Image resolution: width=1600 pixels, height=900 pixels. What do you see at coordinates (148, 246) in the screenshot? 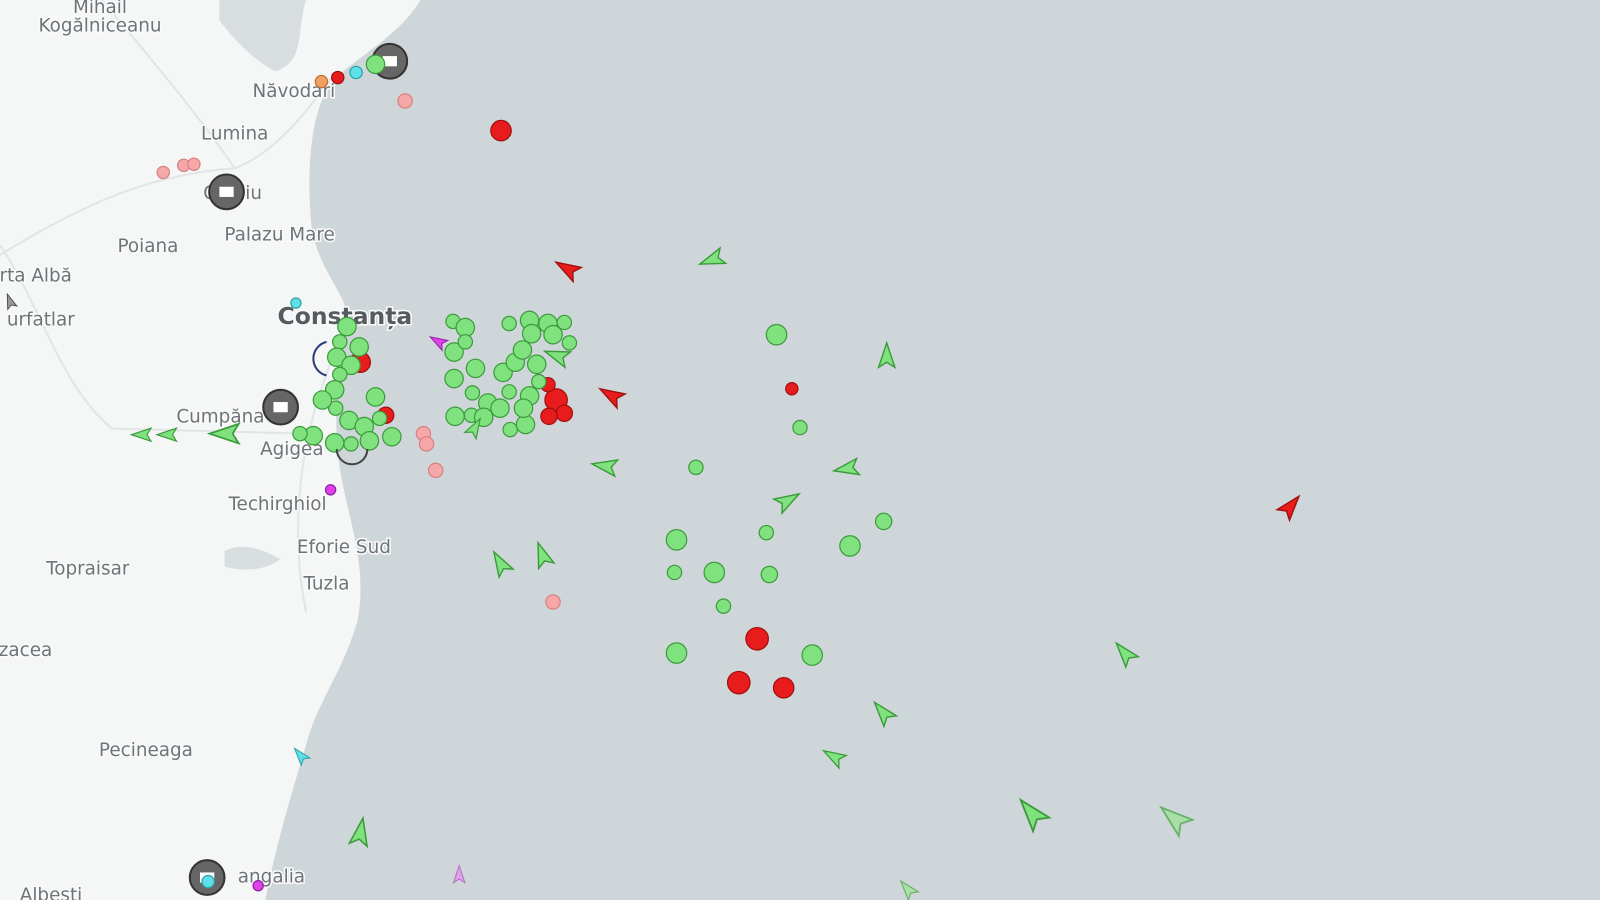
I see `place-label: Poiana` at bounding box center [148, 246].